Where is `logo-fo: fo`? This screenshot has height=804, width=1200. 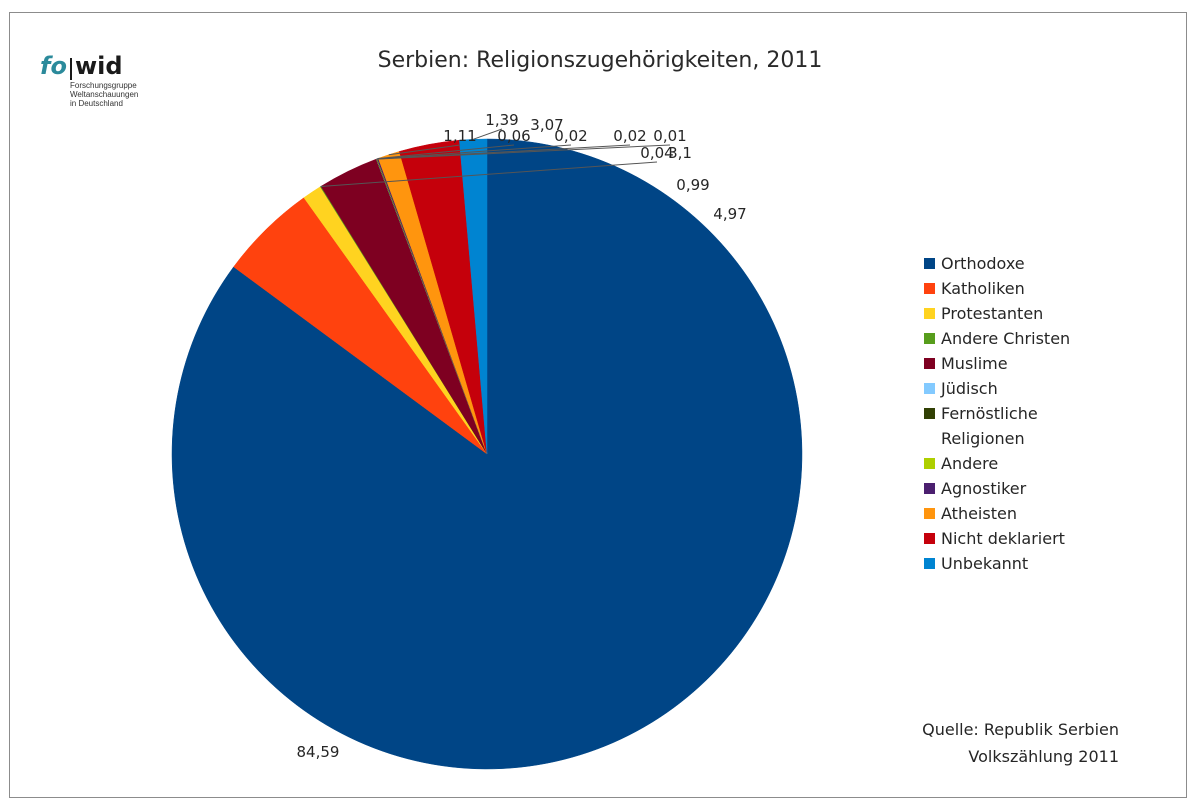
logo-fo: fo is located at coordinates (53, 66).